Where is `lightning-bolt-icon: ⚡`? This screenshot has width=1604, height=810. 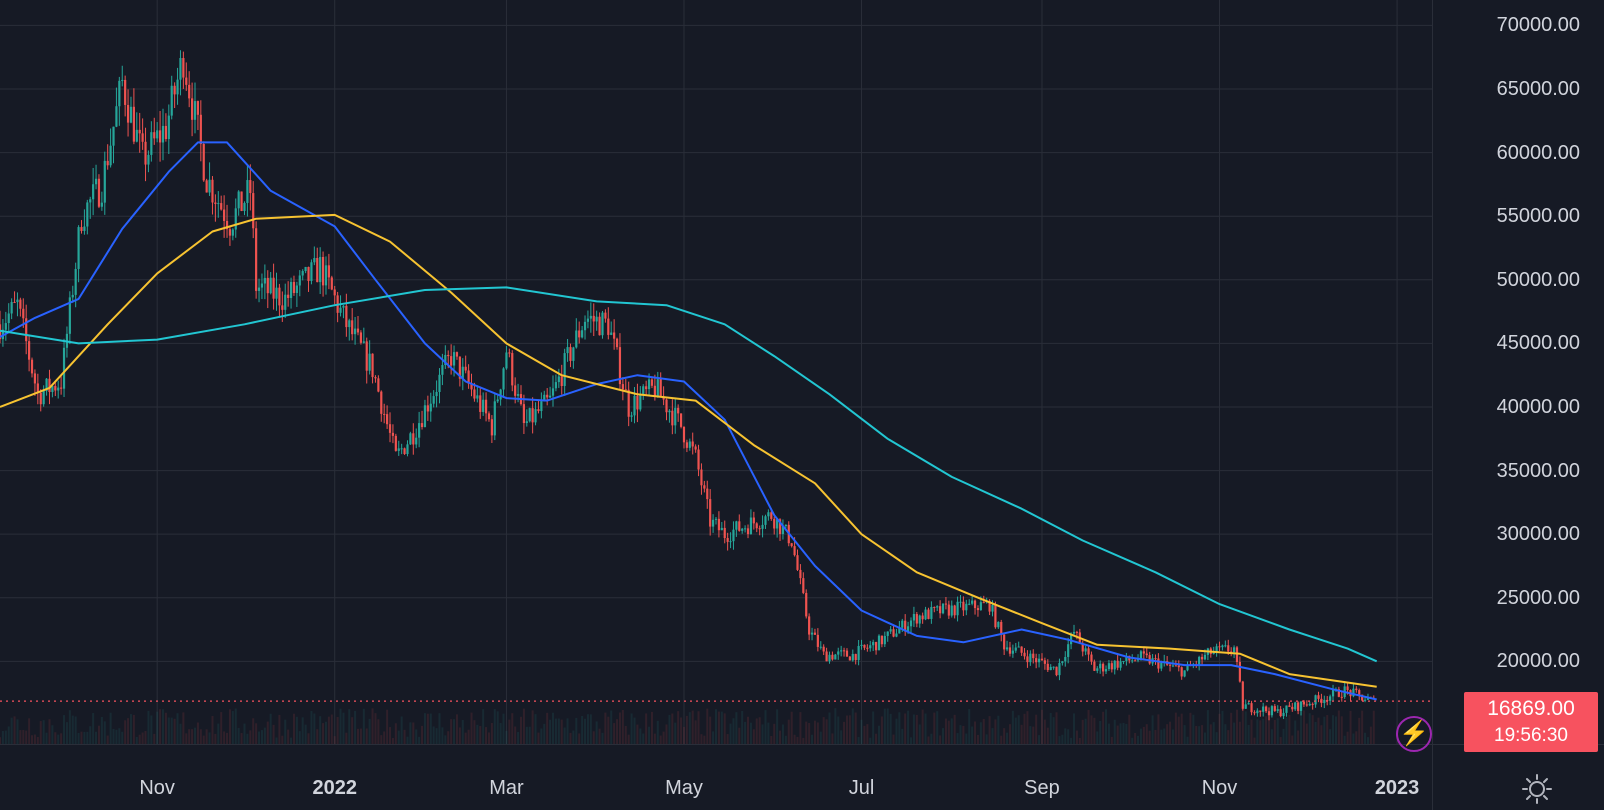
lightning-bolt-icon: ⚡ is located at coordinates (1414, 734).